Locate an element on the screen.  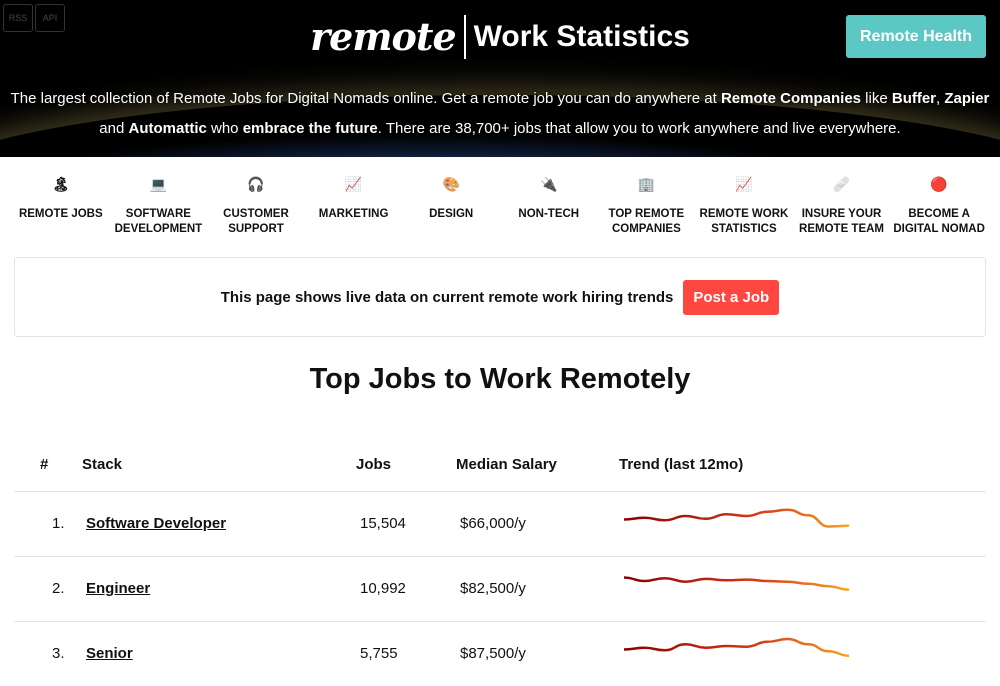
nav-item: 🏢 TOP REMOTE COMPANIES is located at coordinates (647, 216).